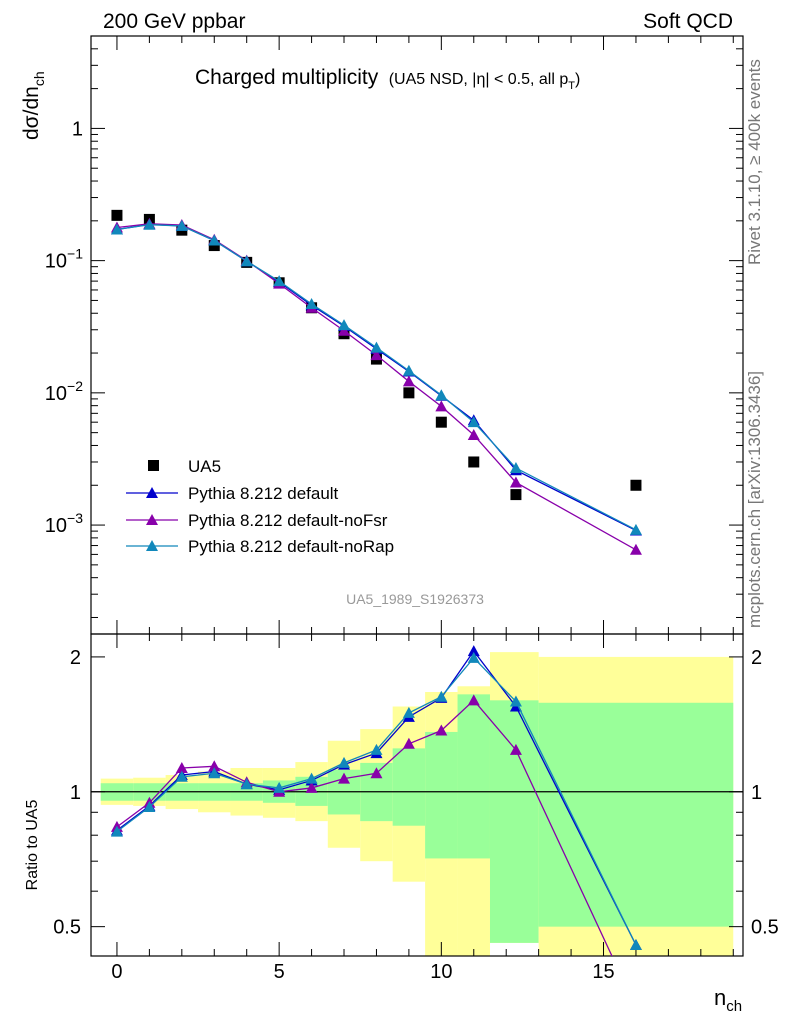 The width and height of the screenshot is (786, 1024). I want to click on main-ytick-label-3: 10⁻³, so click(64, 523).